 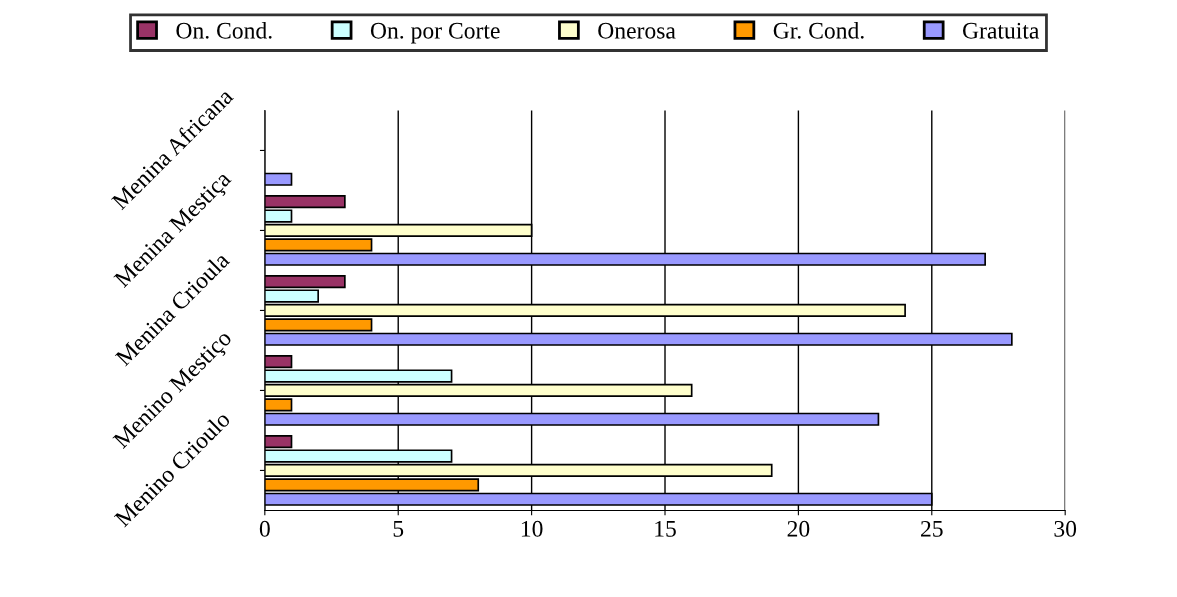 What do you see at coordinates (532, 528) in the screenshot?
I see `x-tick-label: 10` at bounding box center [532, 528].